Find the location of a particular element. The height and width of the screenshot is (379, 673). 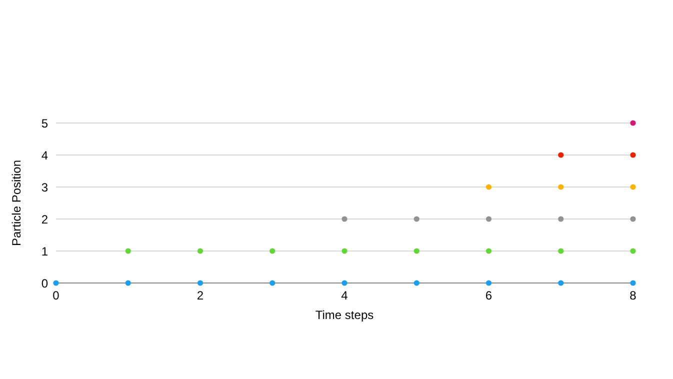

y-axis-title: Particle Position is located at coordinates (16, 203).